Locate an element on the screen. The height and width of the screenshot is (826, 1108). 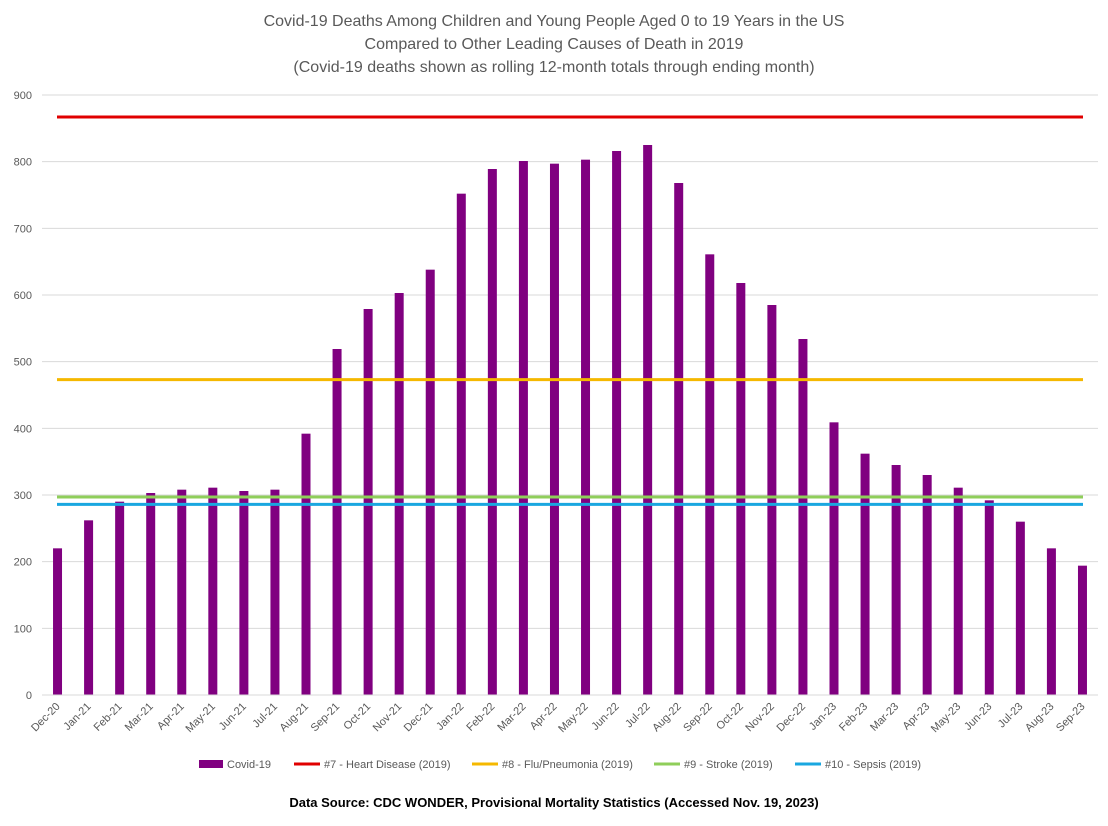
x-tick-label: Sep-21 is located at coordinates (326, 718).